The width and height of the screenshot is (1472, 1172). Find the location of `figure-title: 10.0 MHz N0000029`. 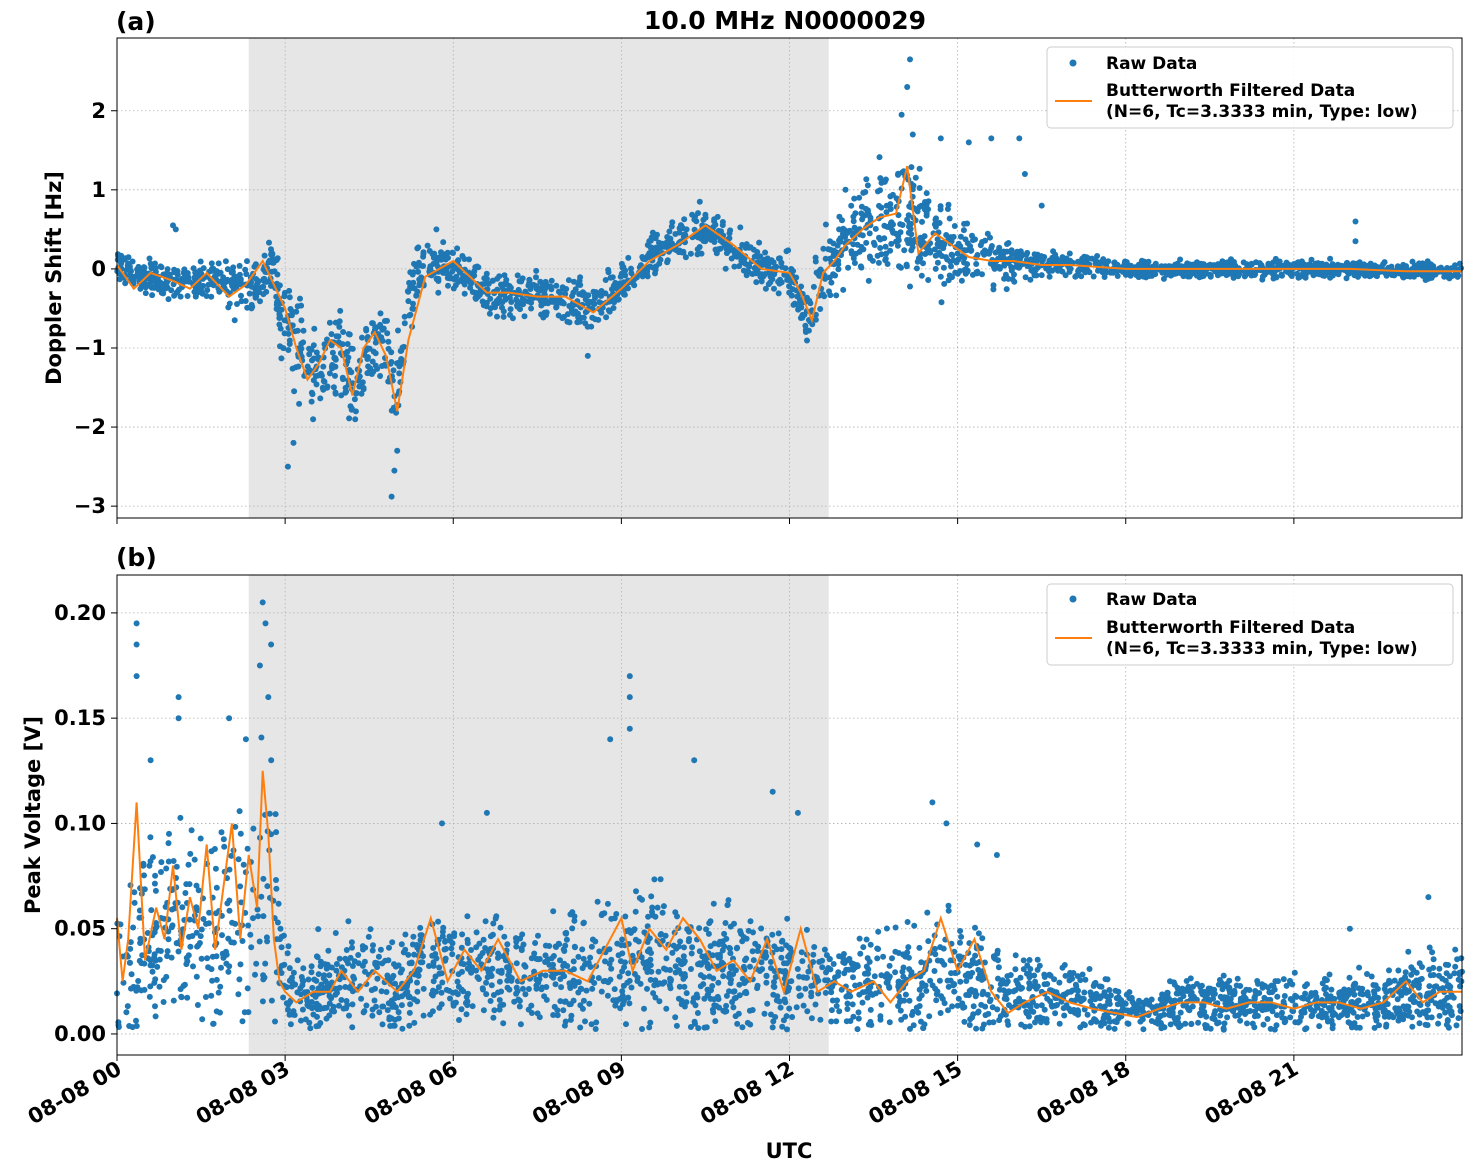

figure-title: 10.0 MHz N0000029 is located at coordinates (785, 20).